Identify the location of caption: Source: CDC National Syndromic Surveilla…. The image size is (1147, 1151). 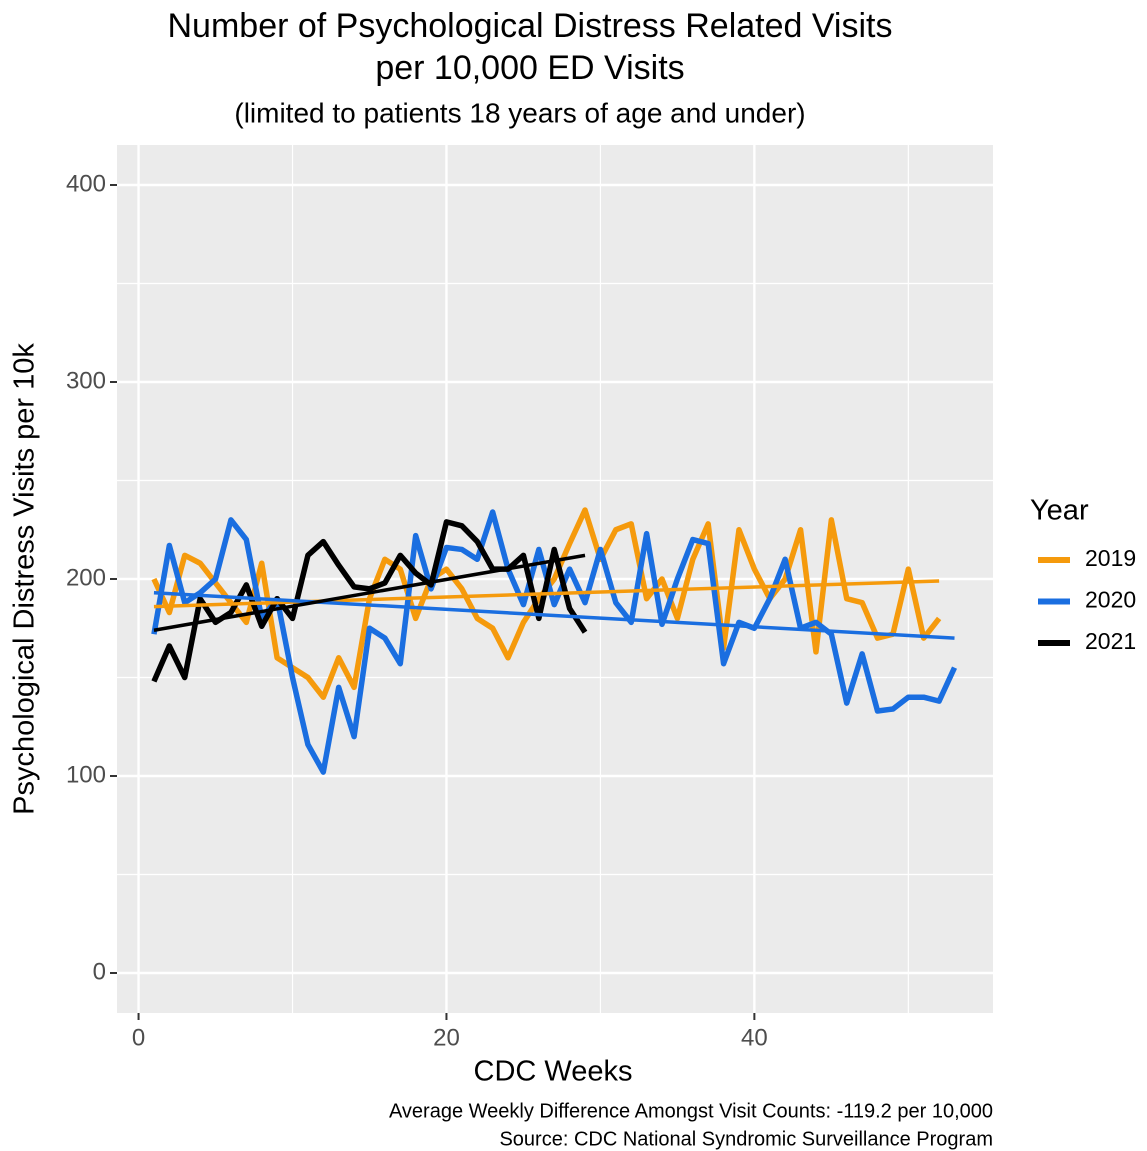
(746, 1139).